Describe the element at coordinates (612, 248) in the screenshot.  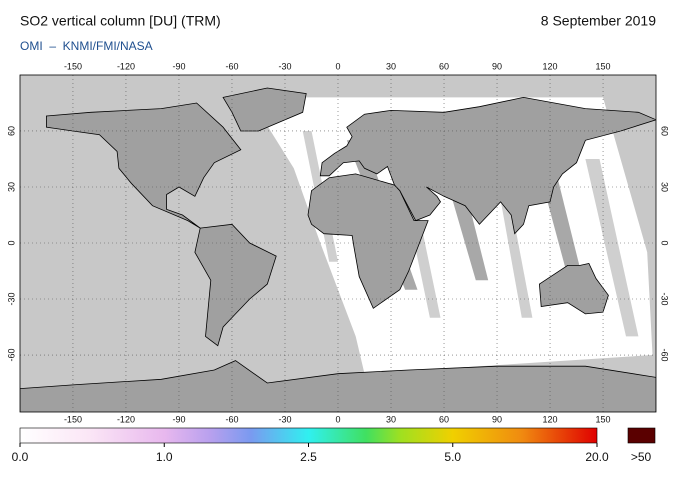
I see `swath-gap` at that location.